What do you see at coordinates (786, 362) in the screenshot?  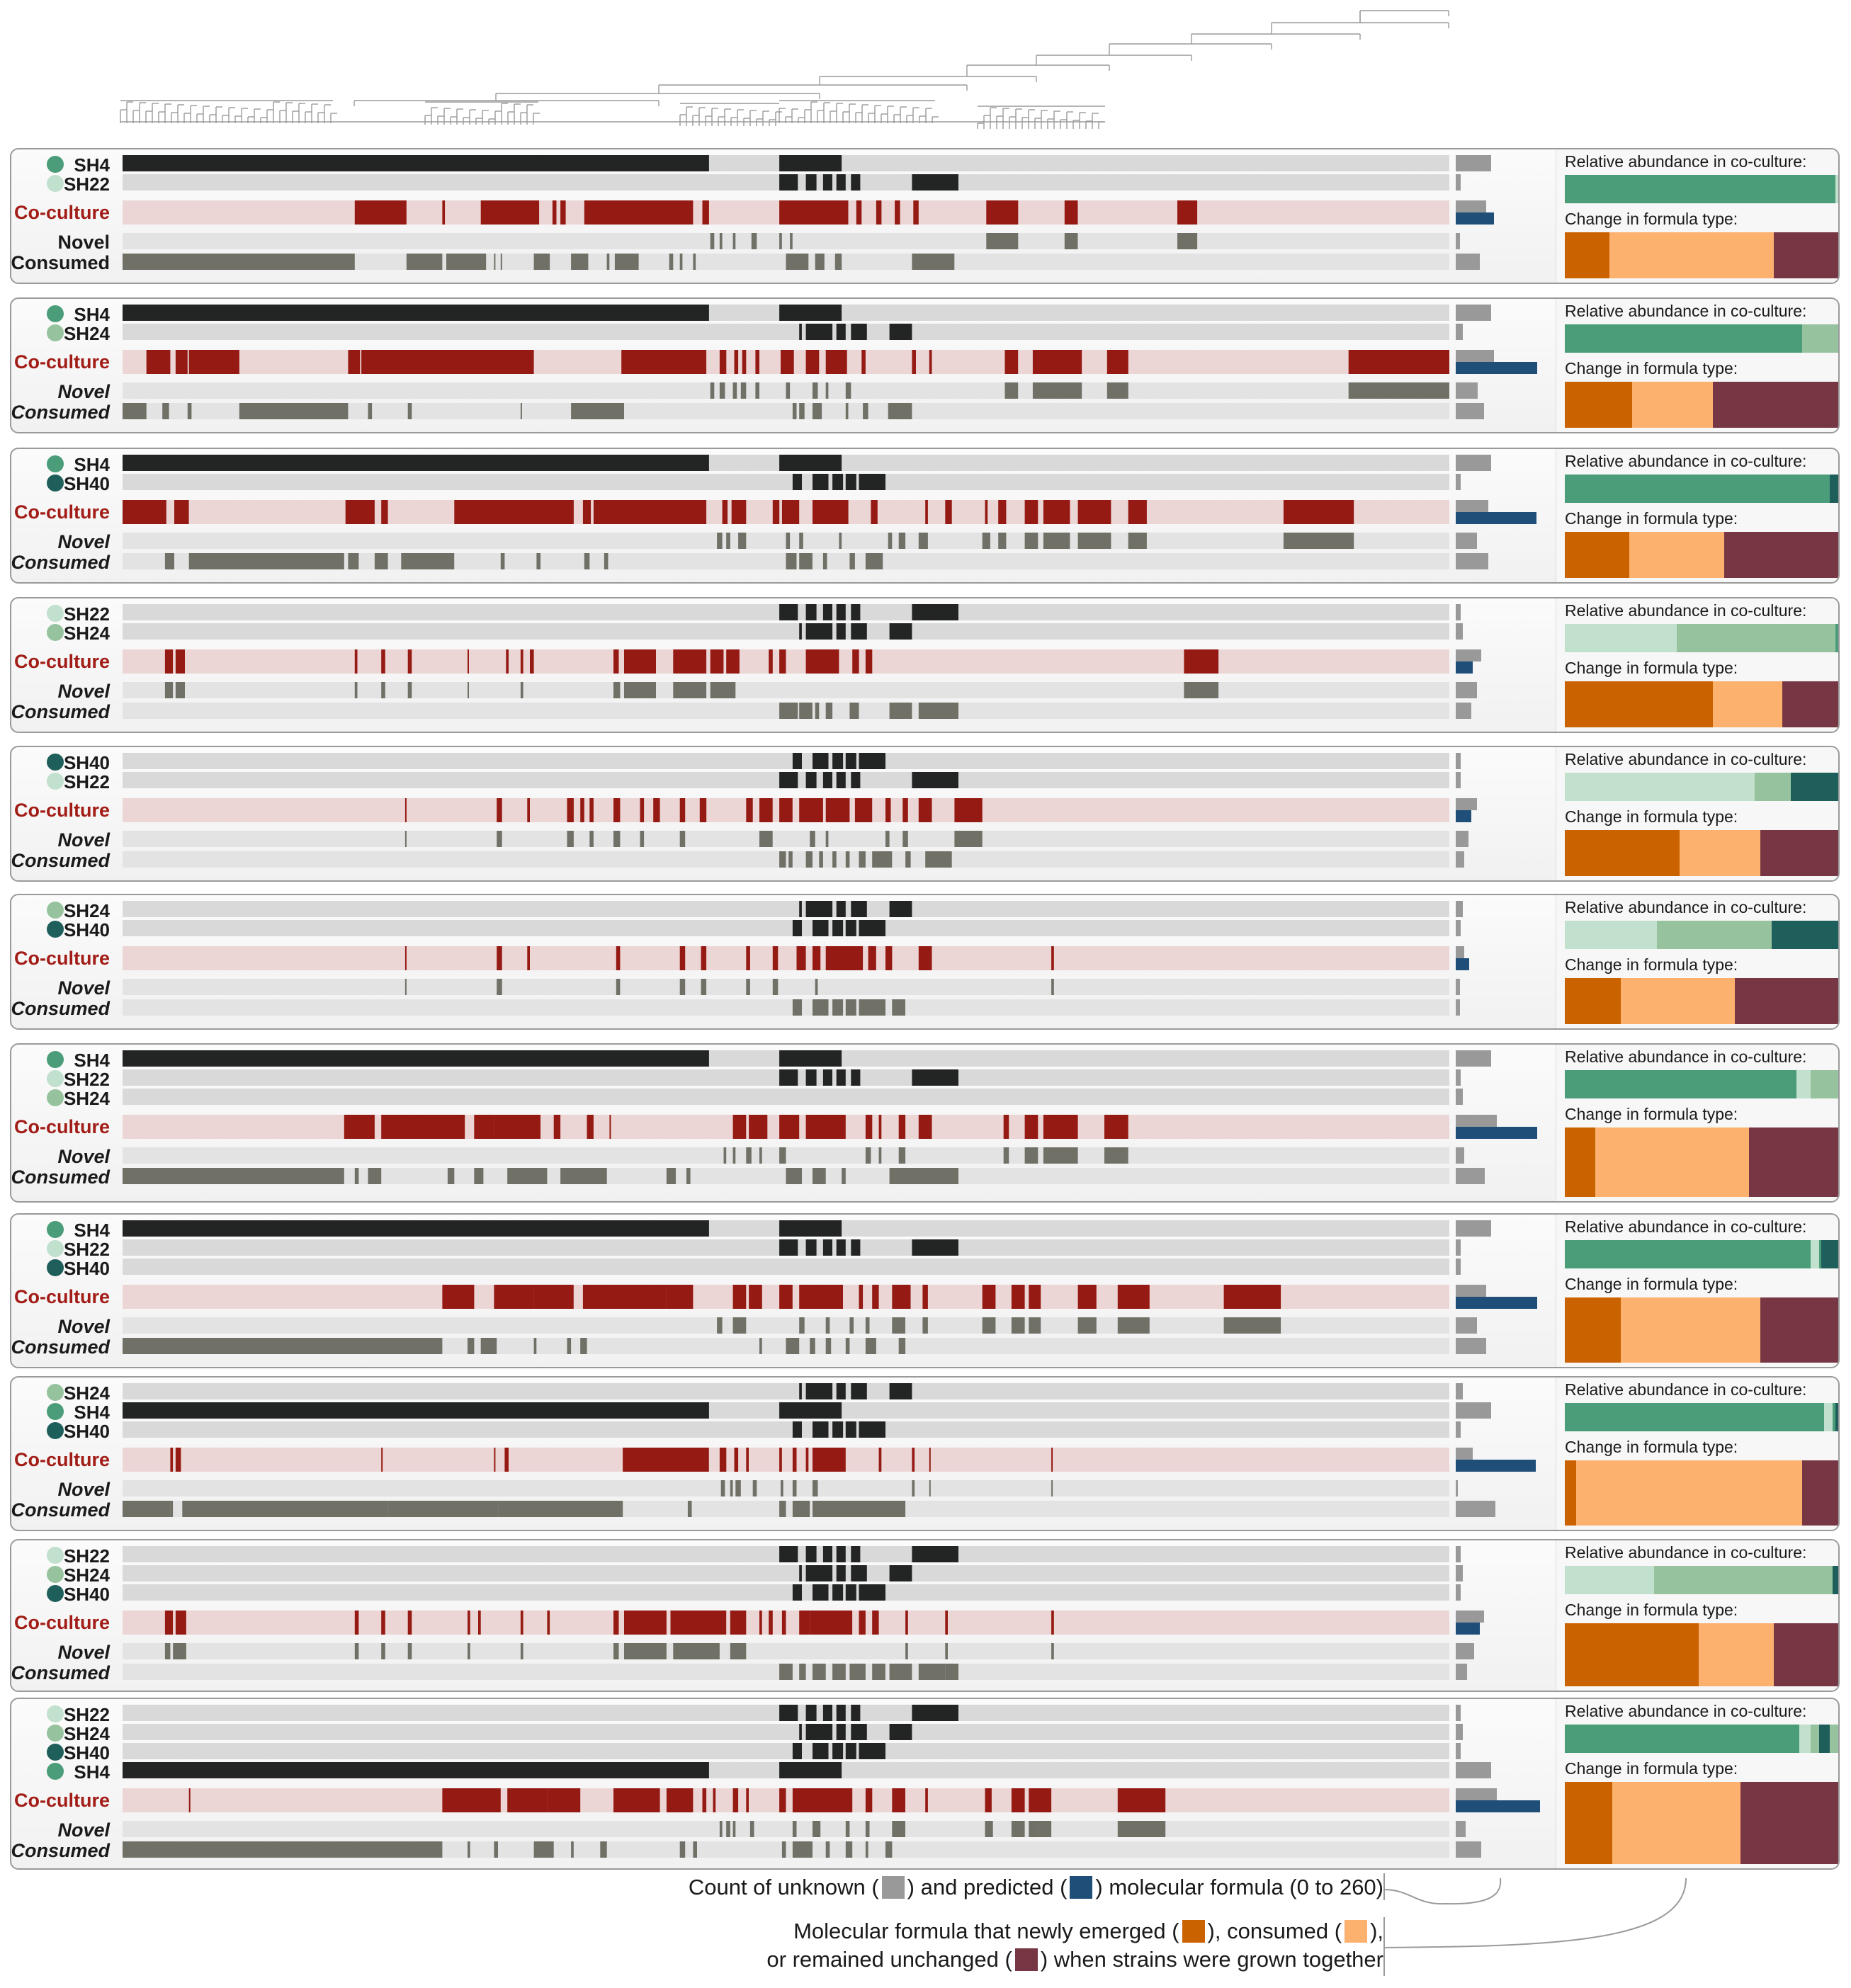 I see `coculture-track` at bounding box center [786, 362].